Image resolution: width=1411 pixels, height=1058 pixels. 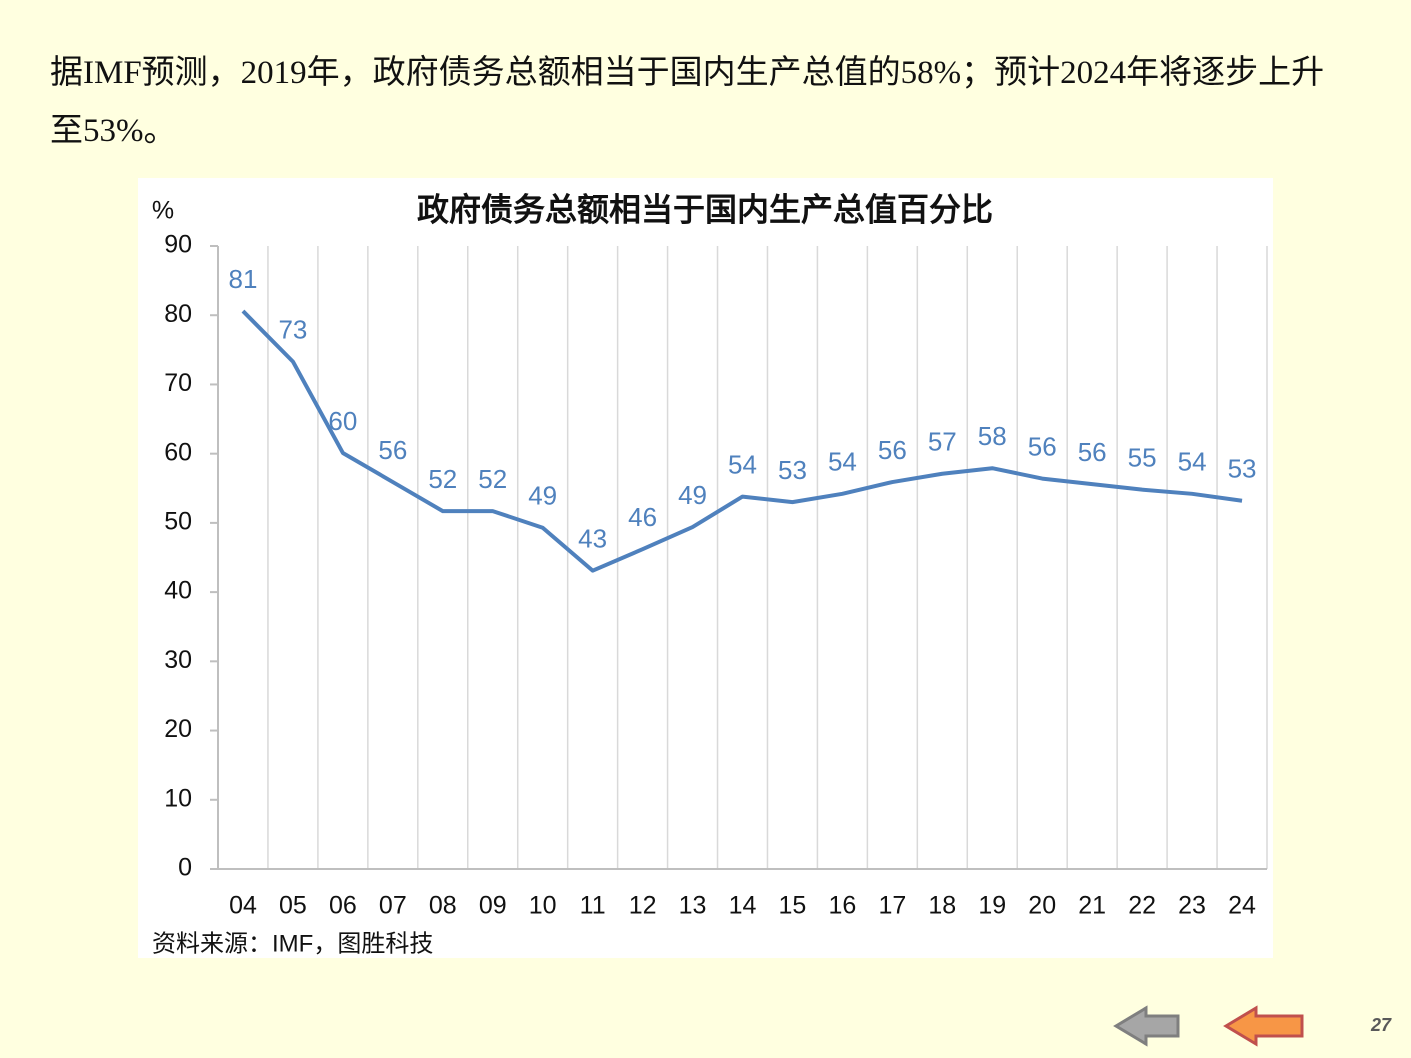 I want to click on x-tick-label: 16, so click(x=842, y=906).